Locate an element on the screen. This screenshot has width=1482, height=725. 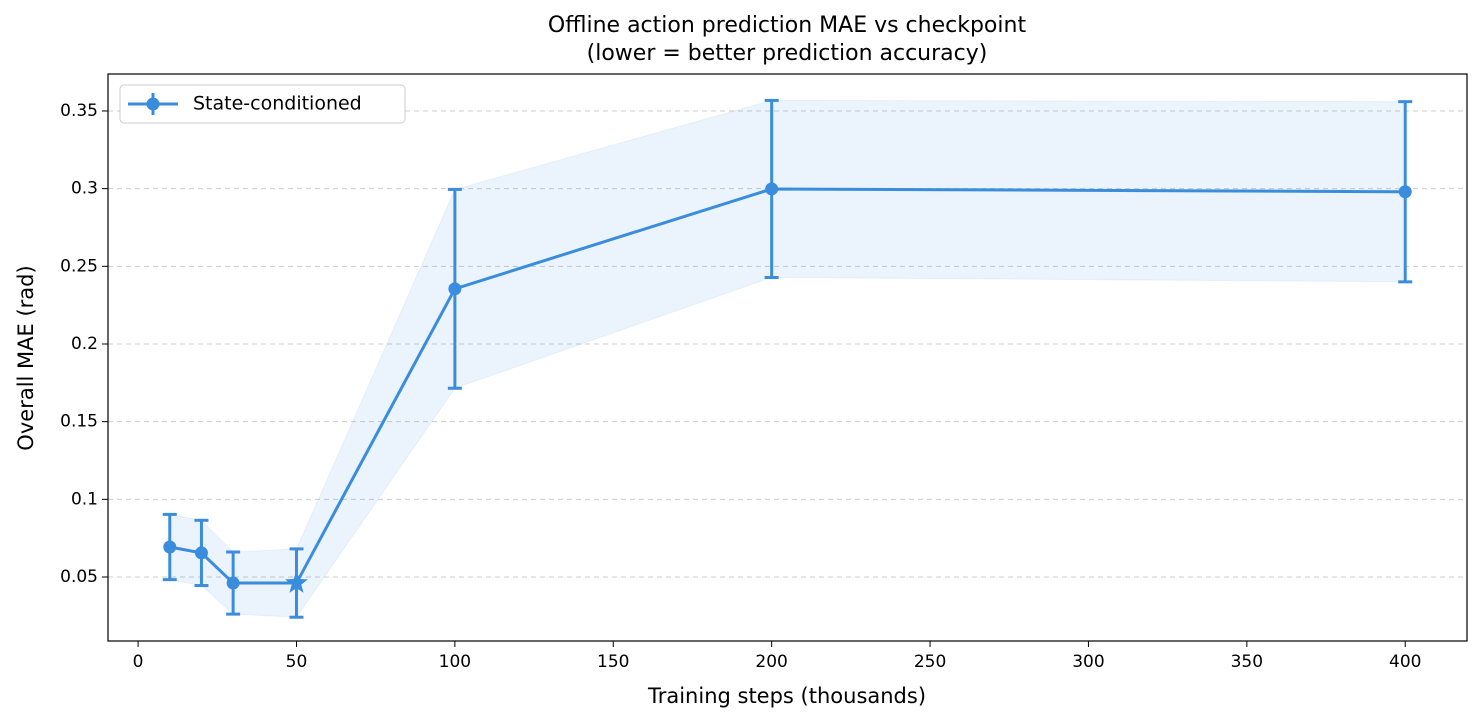
x-tick-label: 300 is located at coordinates (1088, 662).